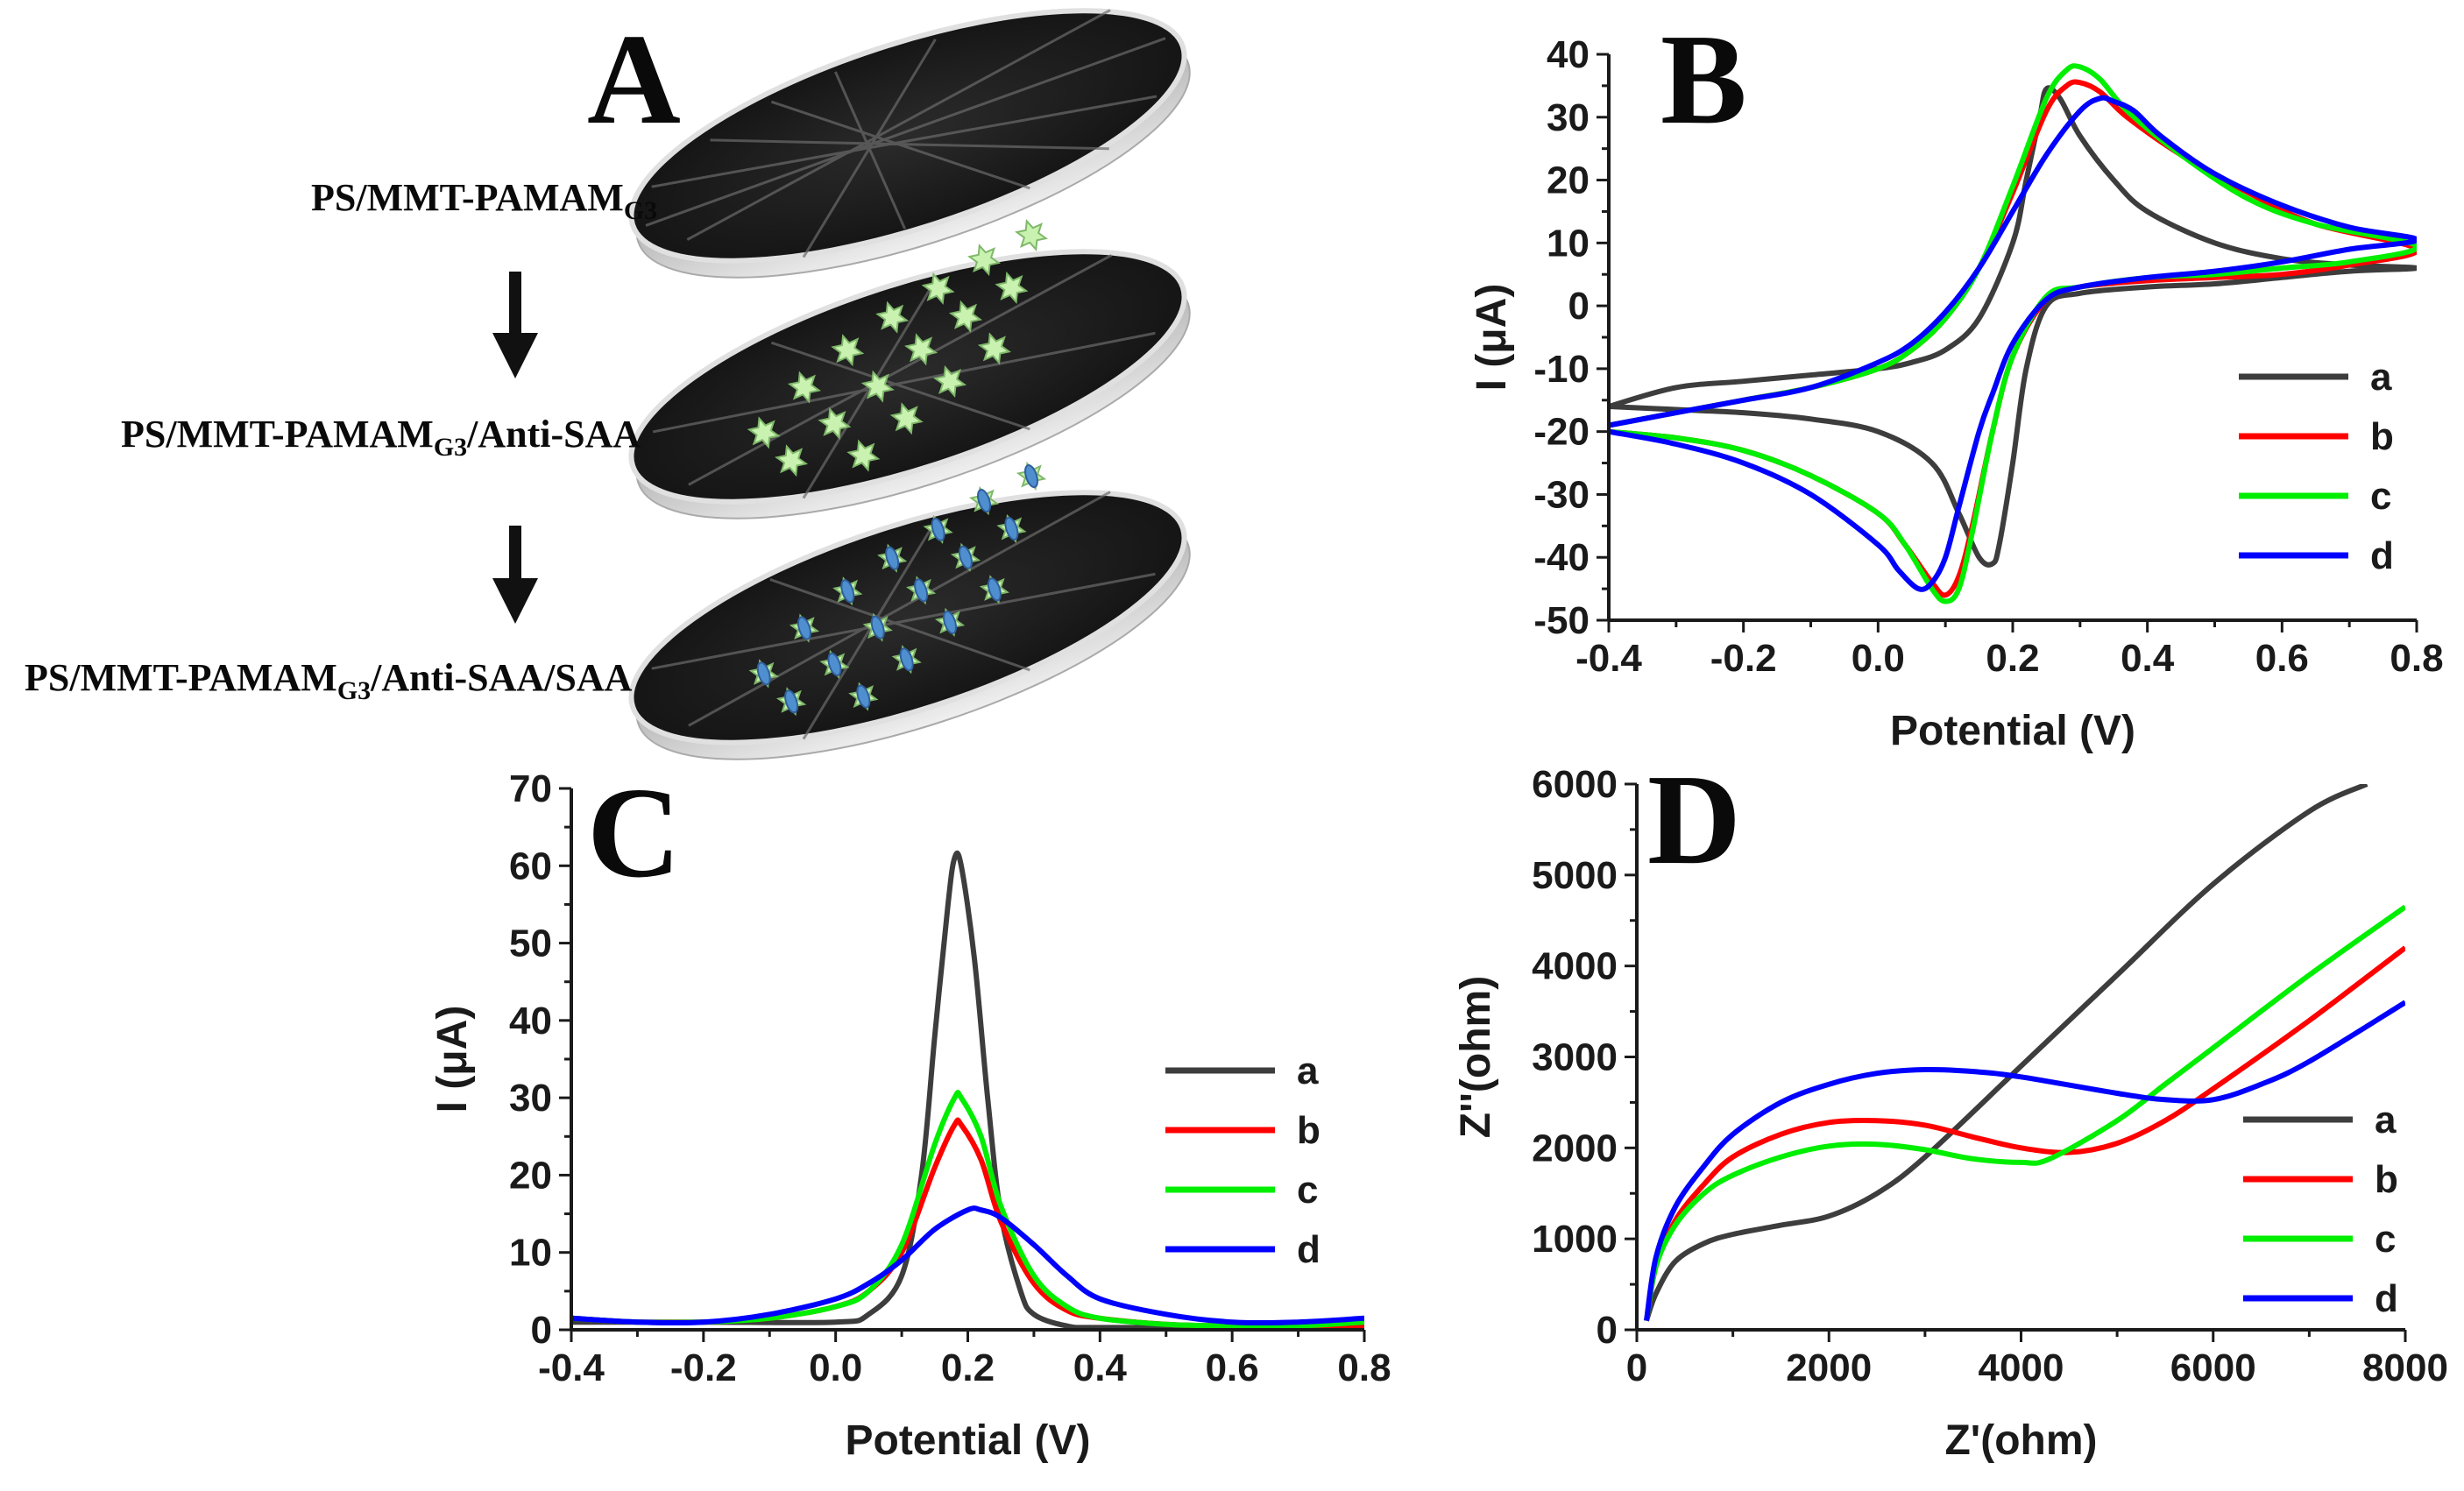 The image size is (2464, 1491). Describe the element at coordinates (381, 437) in the screenshot. I see `scheme-label-2: PS/MMT-PAMAMG3/Anti-SAA` at that location.